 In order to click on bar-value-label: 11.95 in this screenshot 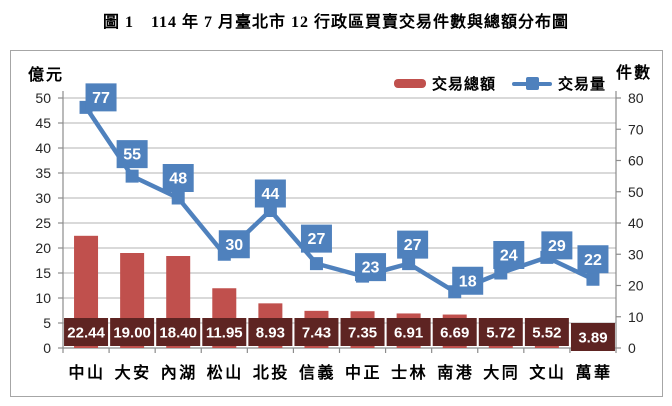, I will do `click(224, 333)`.